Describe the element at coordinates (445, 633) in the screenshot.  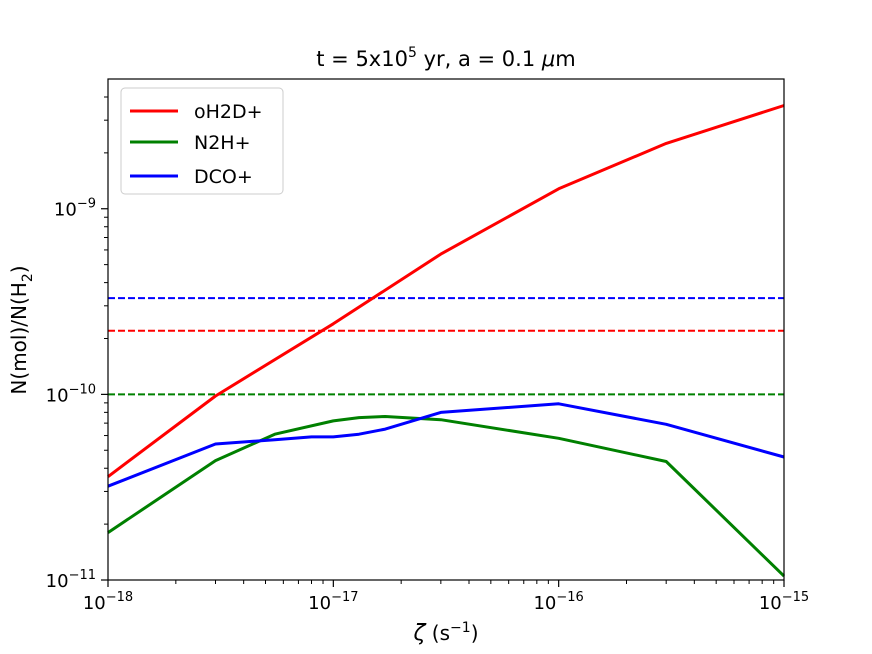
I see `x-axis-label: ζ (s−1)` at that location.